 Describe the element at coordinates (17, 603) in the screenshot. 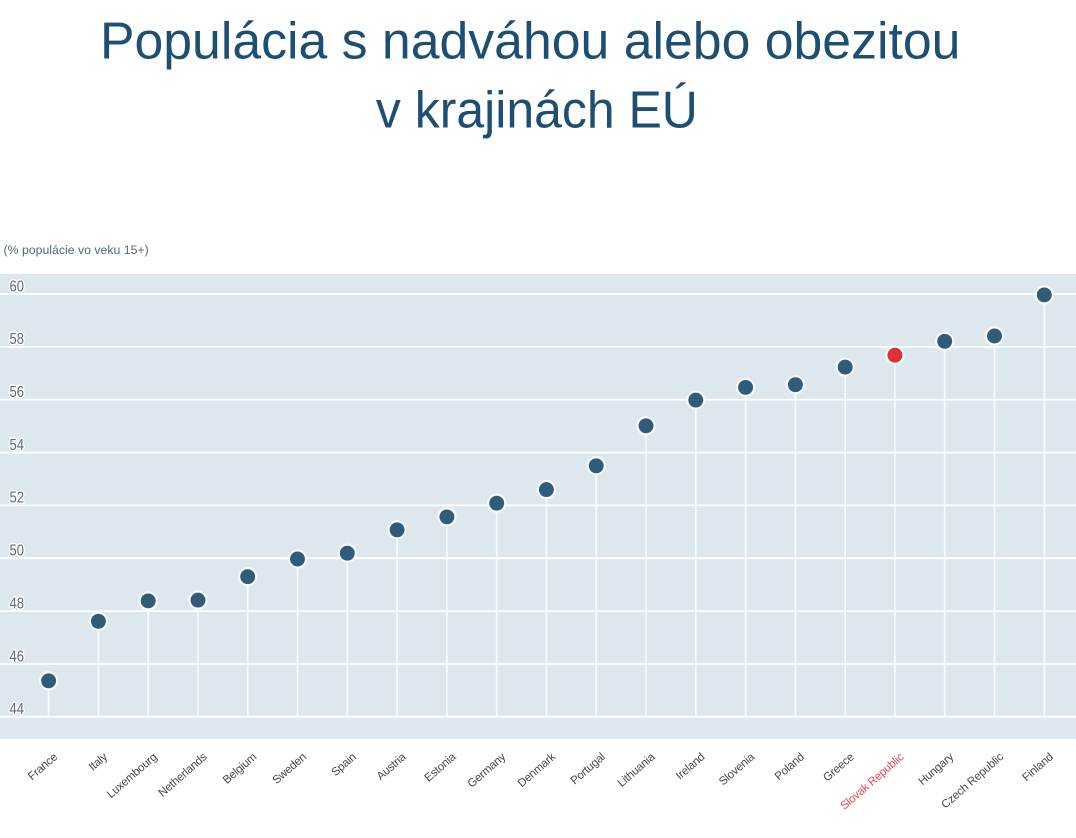

I see `svg-text: 48` at that location.